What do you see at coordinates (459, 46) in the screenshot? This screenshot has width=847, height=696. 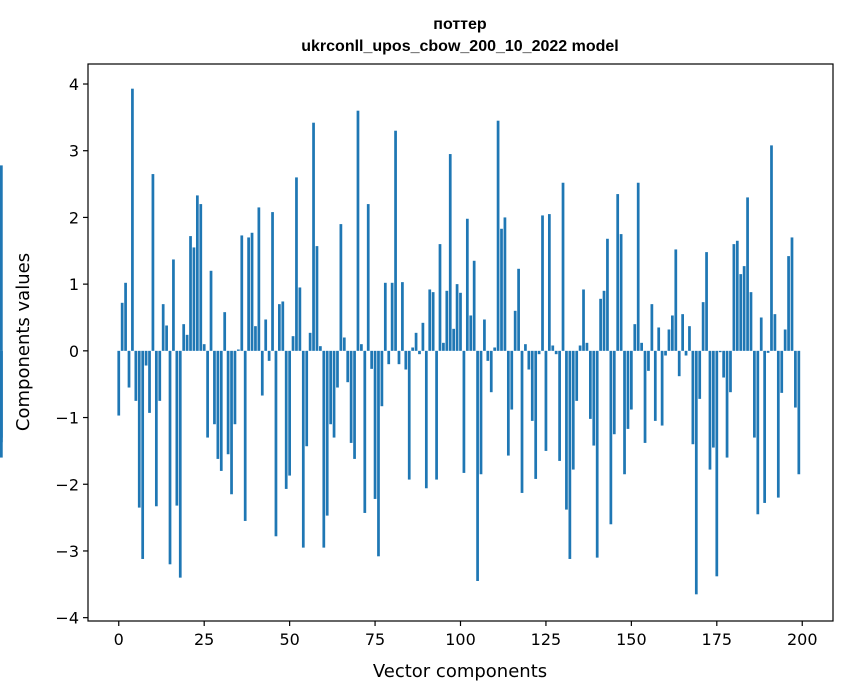 I see `chart-subtitle: ukrconll_upos_cbow_200_10_2022 model` at bounding box center [459, 46].